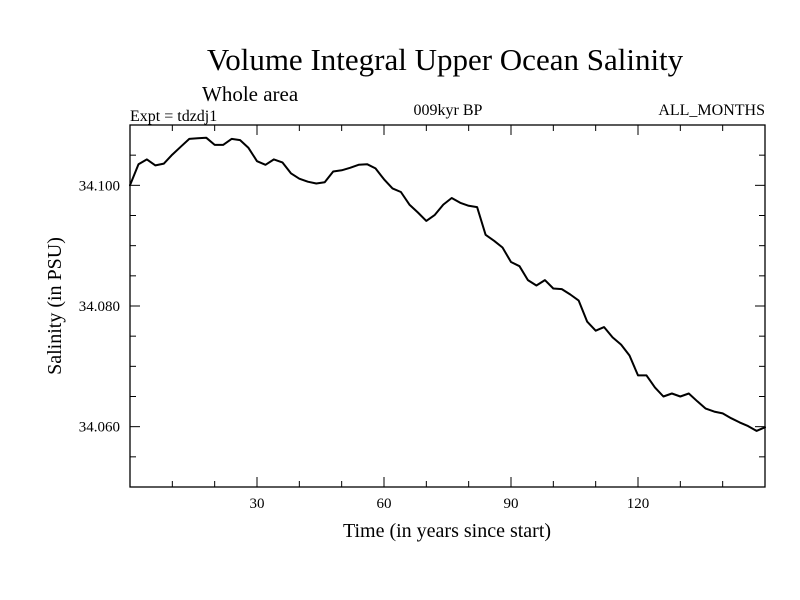  Describe the element at coordinates (250, 94) in the screenshot. I see `chart-subtitle: Whole area` at that location.